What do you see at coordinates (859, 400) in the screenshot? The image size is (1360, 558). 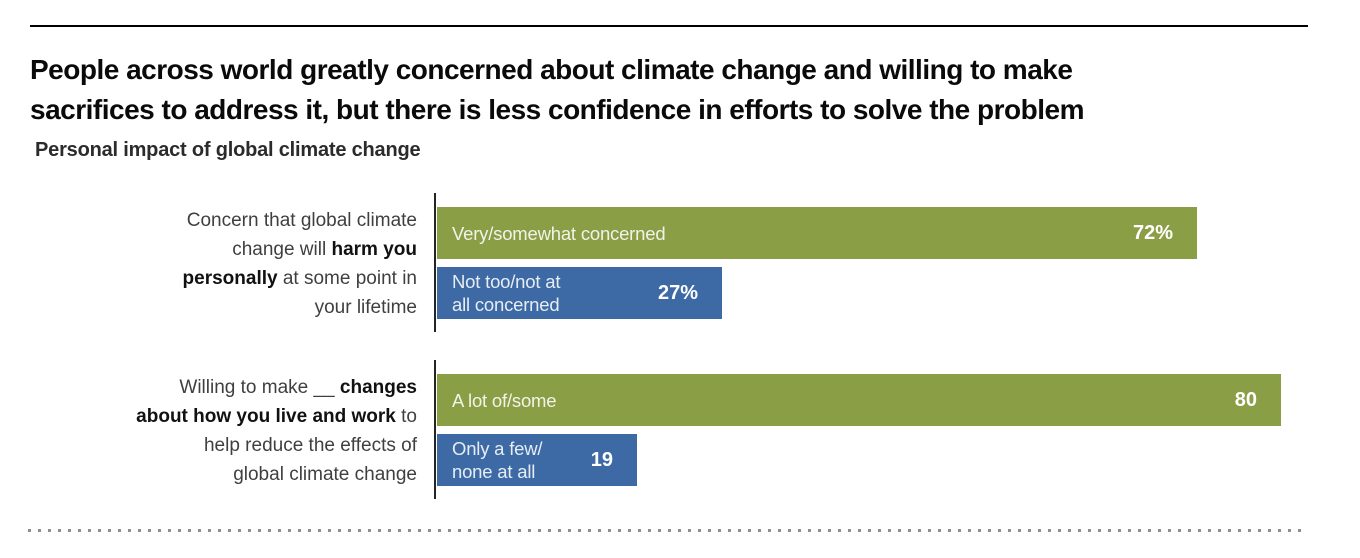 I see `bar-a-lot-of-some: A lot of/some 80` at bounding box center [859, 400].